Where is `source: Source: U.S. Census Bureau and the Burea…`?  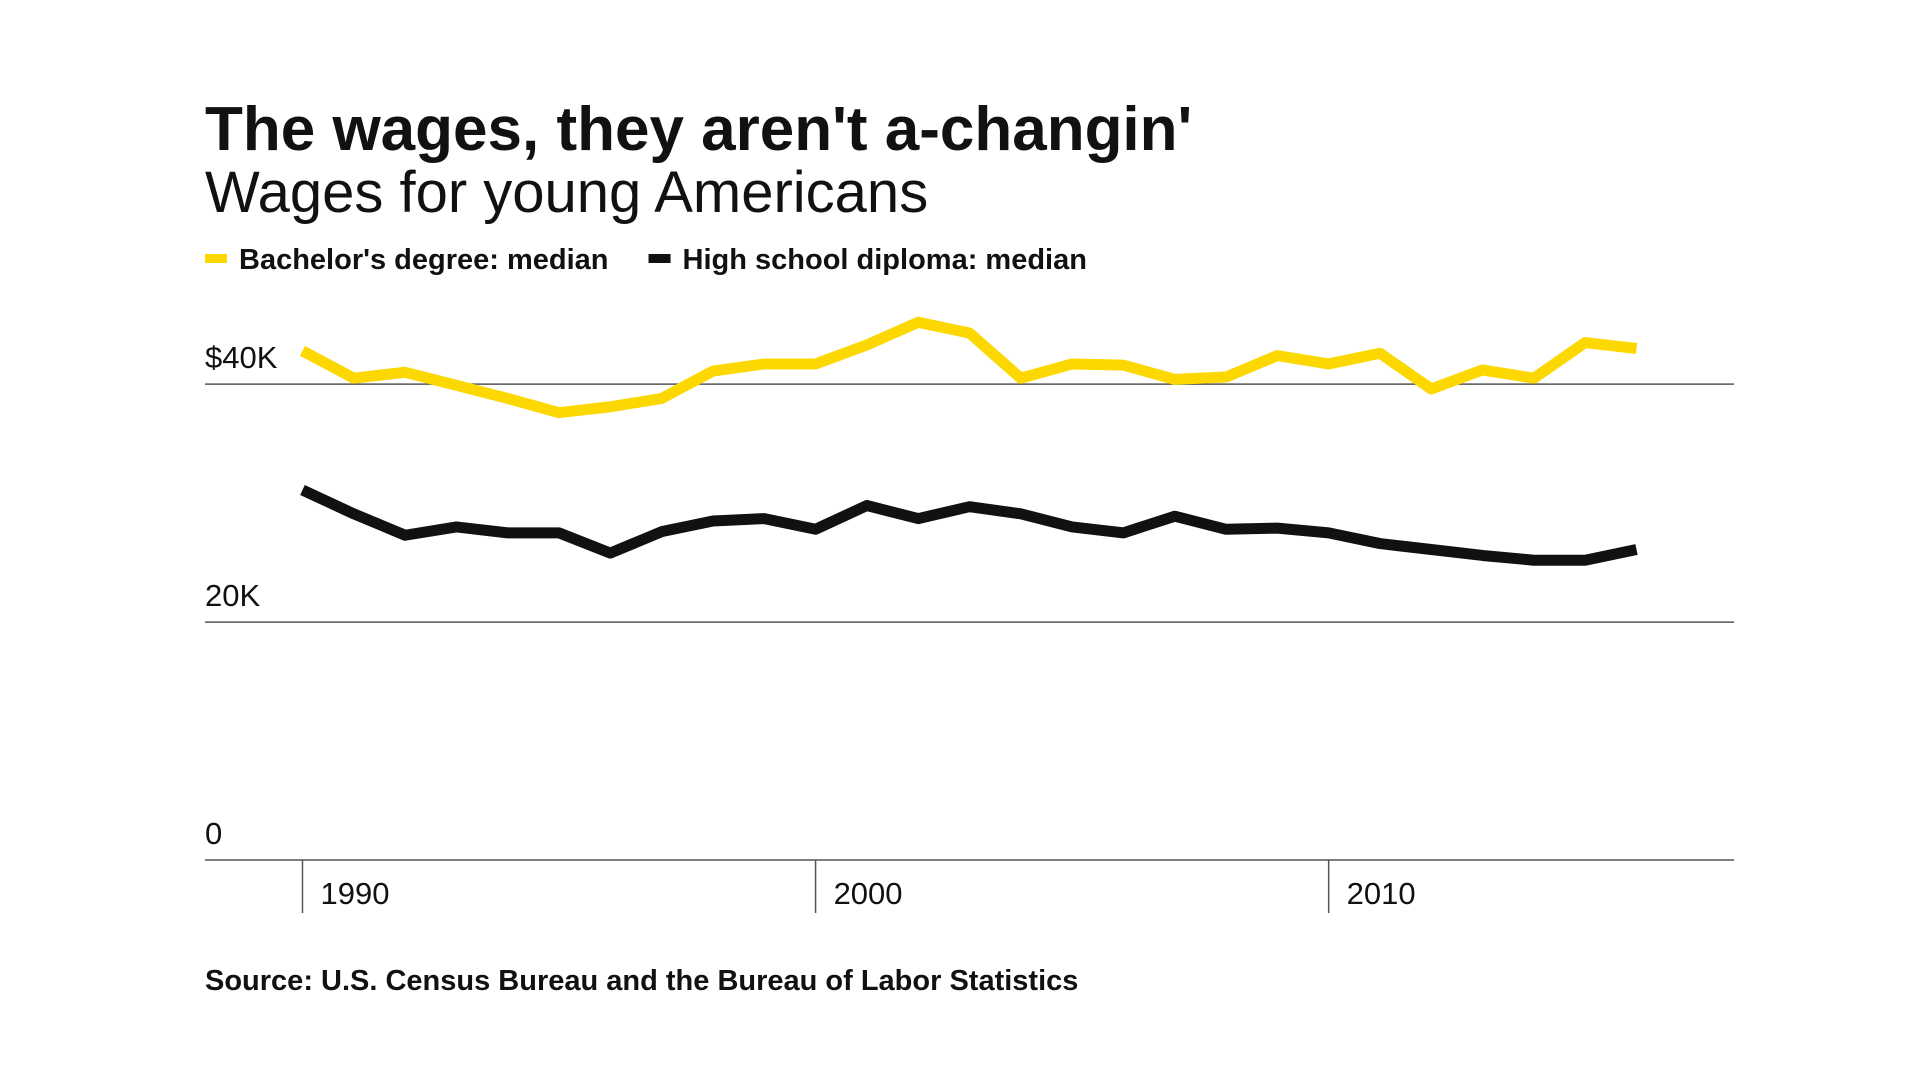
source: Source: U.S. Census Bureau and the Burea… is located at coordinates (641, 981).